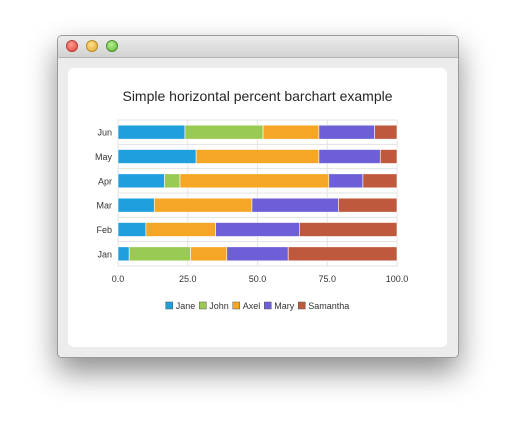  I want to click on y-tick-label: Jan, so click(104, 254).